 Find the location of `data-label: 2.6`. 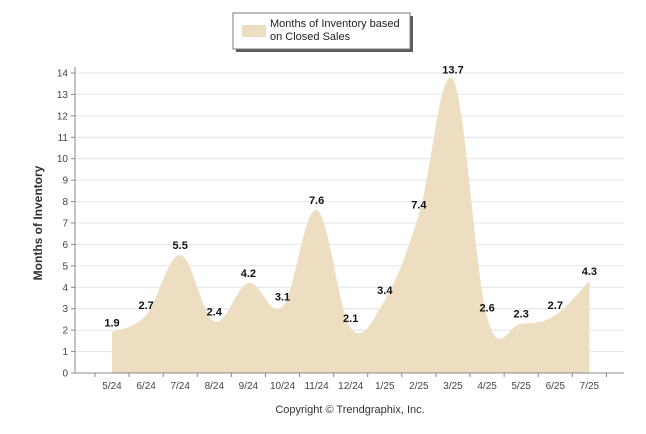

data-label: 2.6 is located at coordinates (486, 308).